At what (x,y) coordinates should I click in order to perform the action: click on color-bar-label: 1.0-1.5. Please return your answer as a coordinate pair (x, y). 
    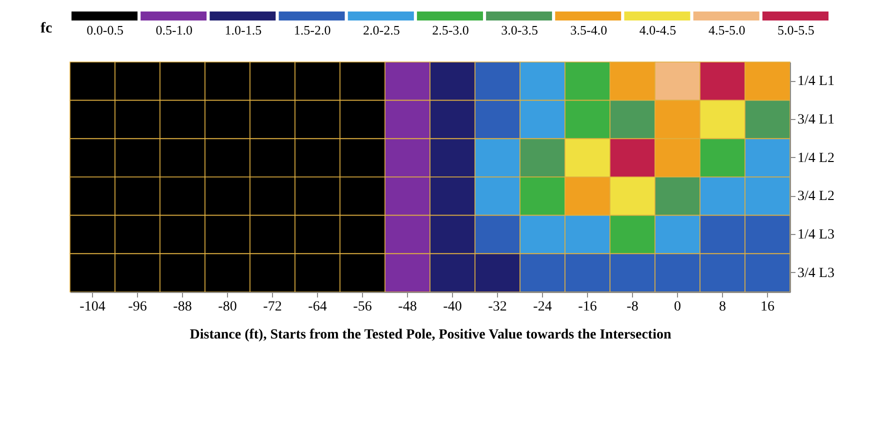
    Looking at the image, I should click on (243, 30).